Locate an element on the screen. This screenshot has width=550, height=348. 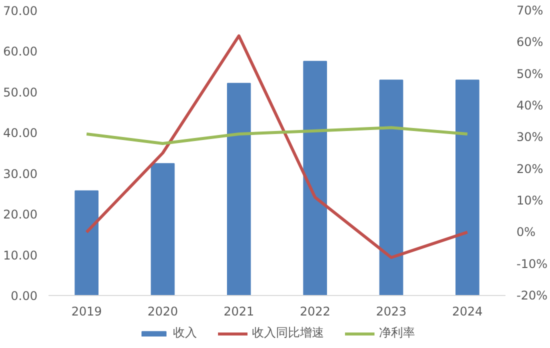
y2-tick-label: 40% is located at coordinates (530, 105).